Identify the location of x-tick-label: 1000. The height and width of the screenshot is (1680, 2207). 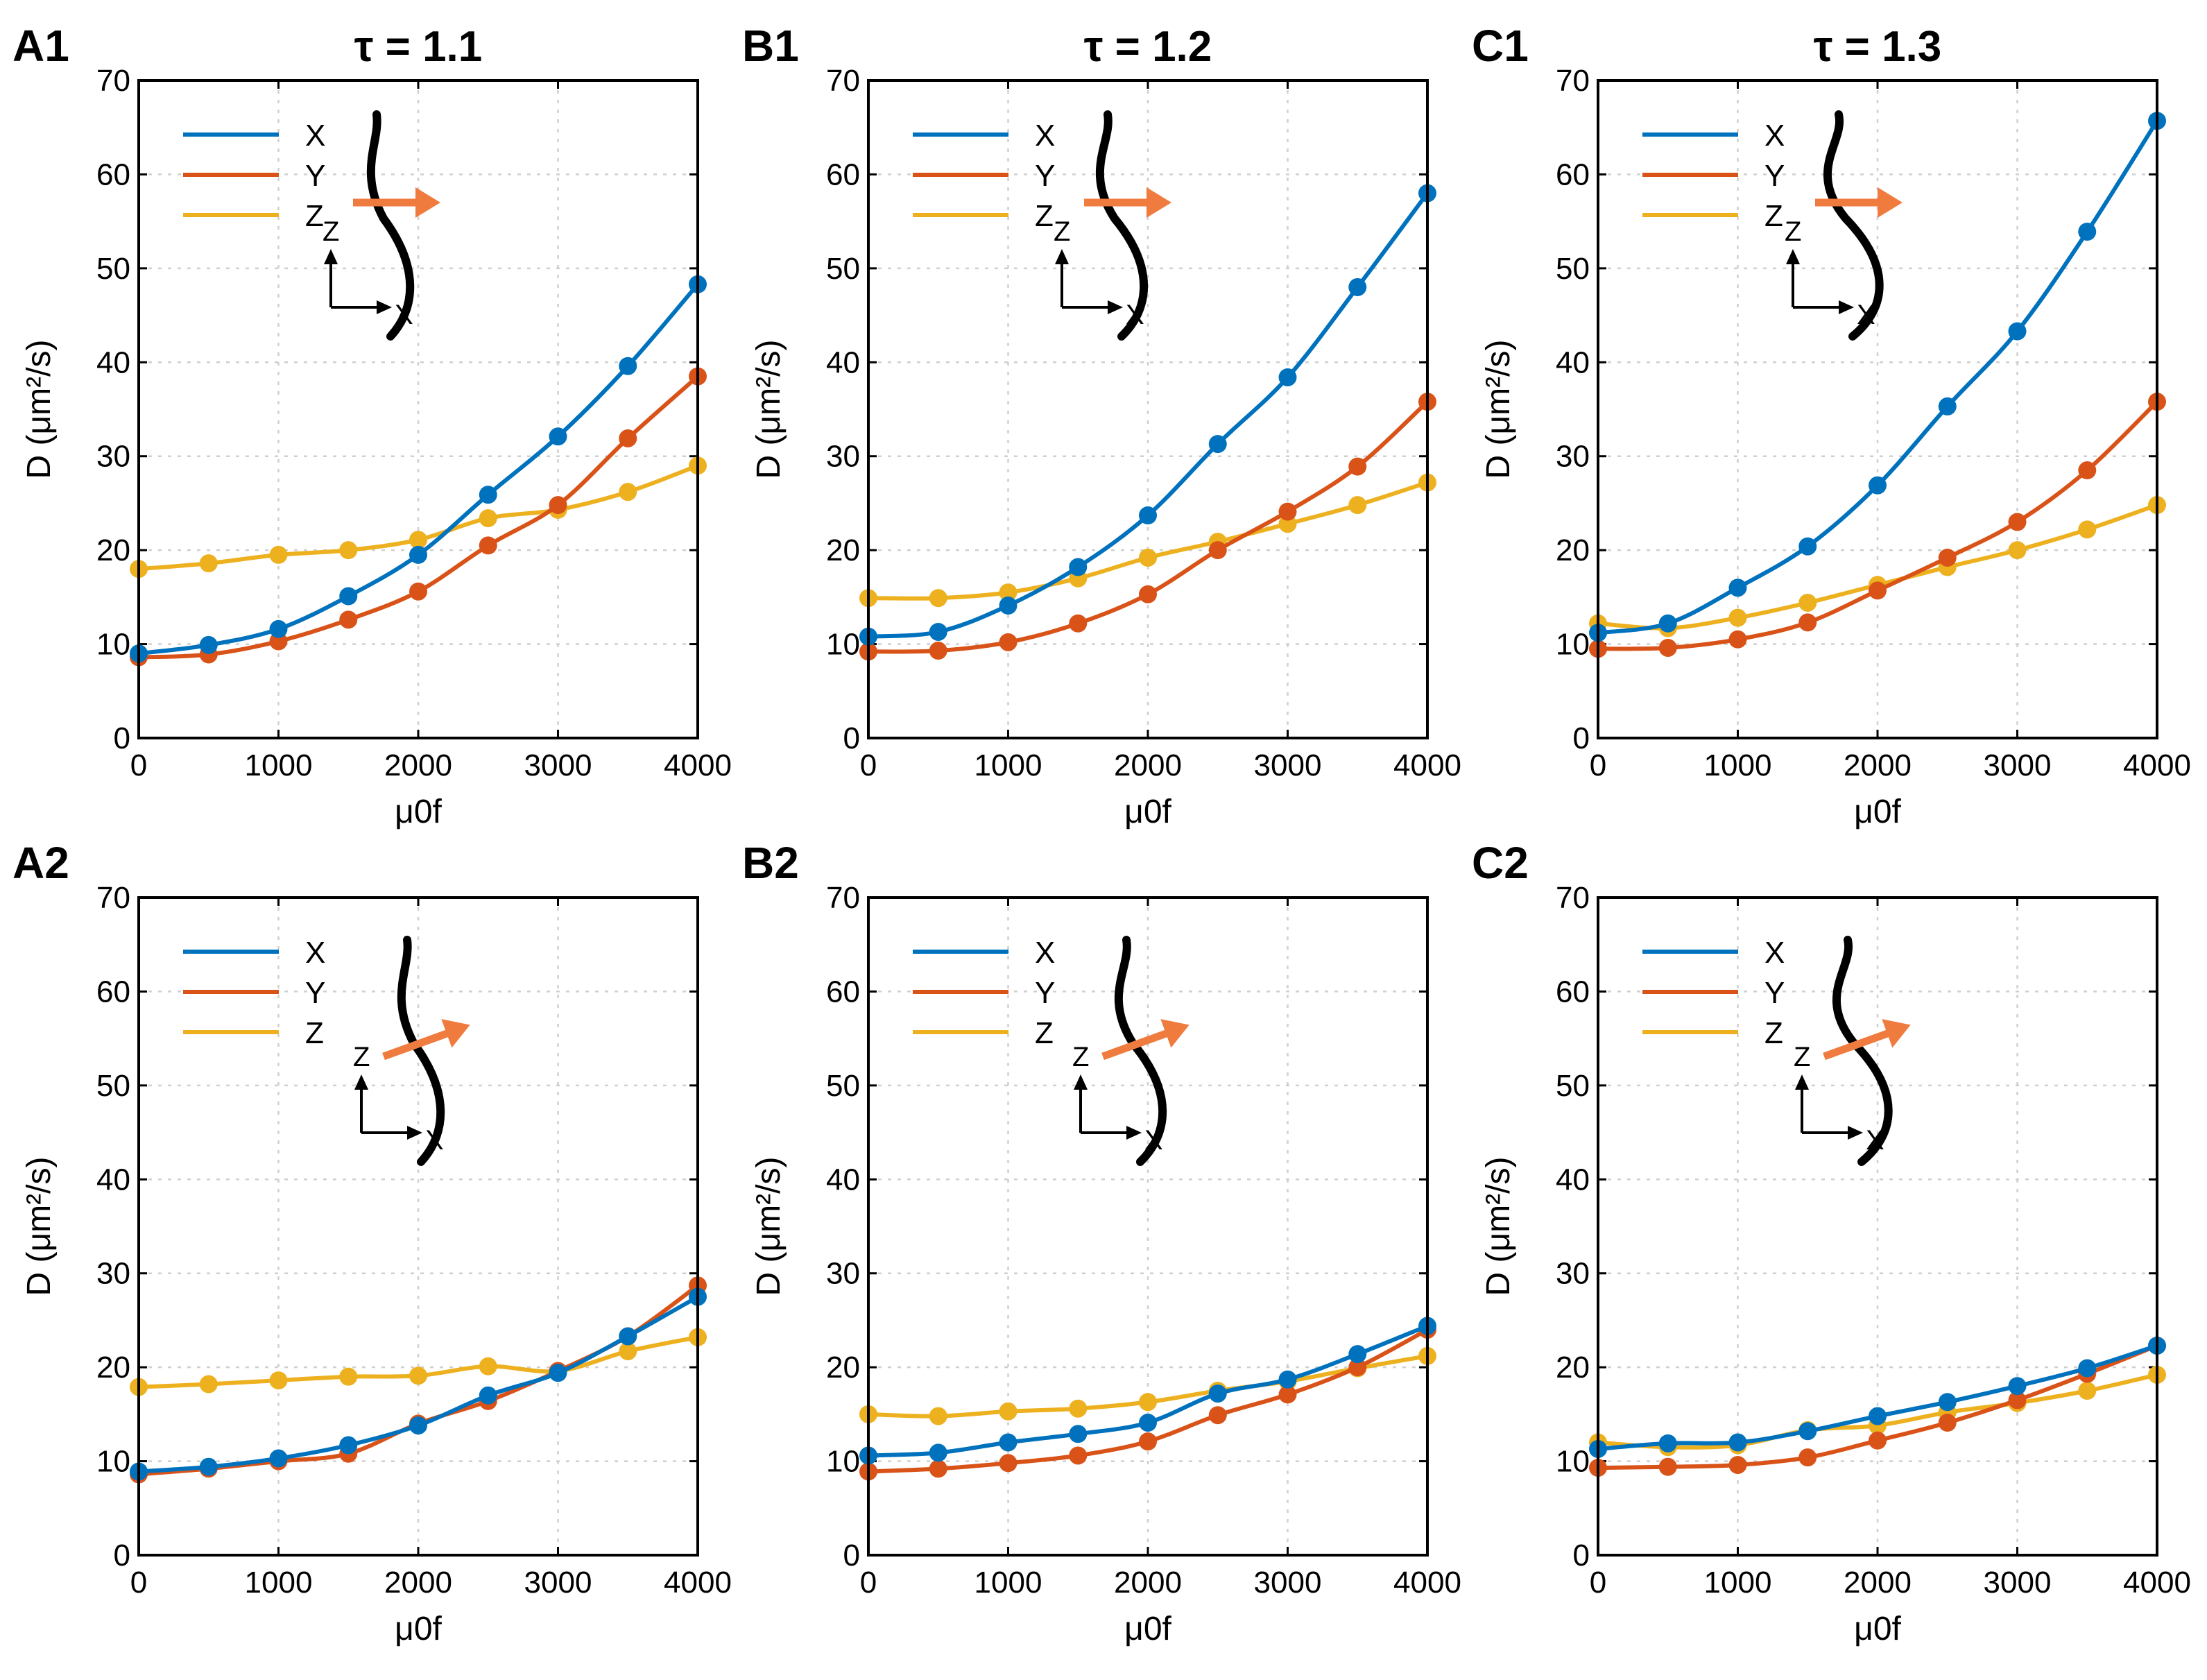
(279, 1583).